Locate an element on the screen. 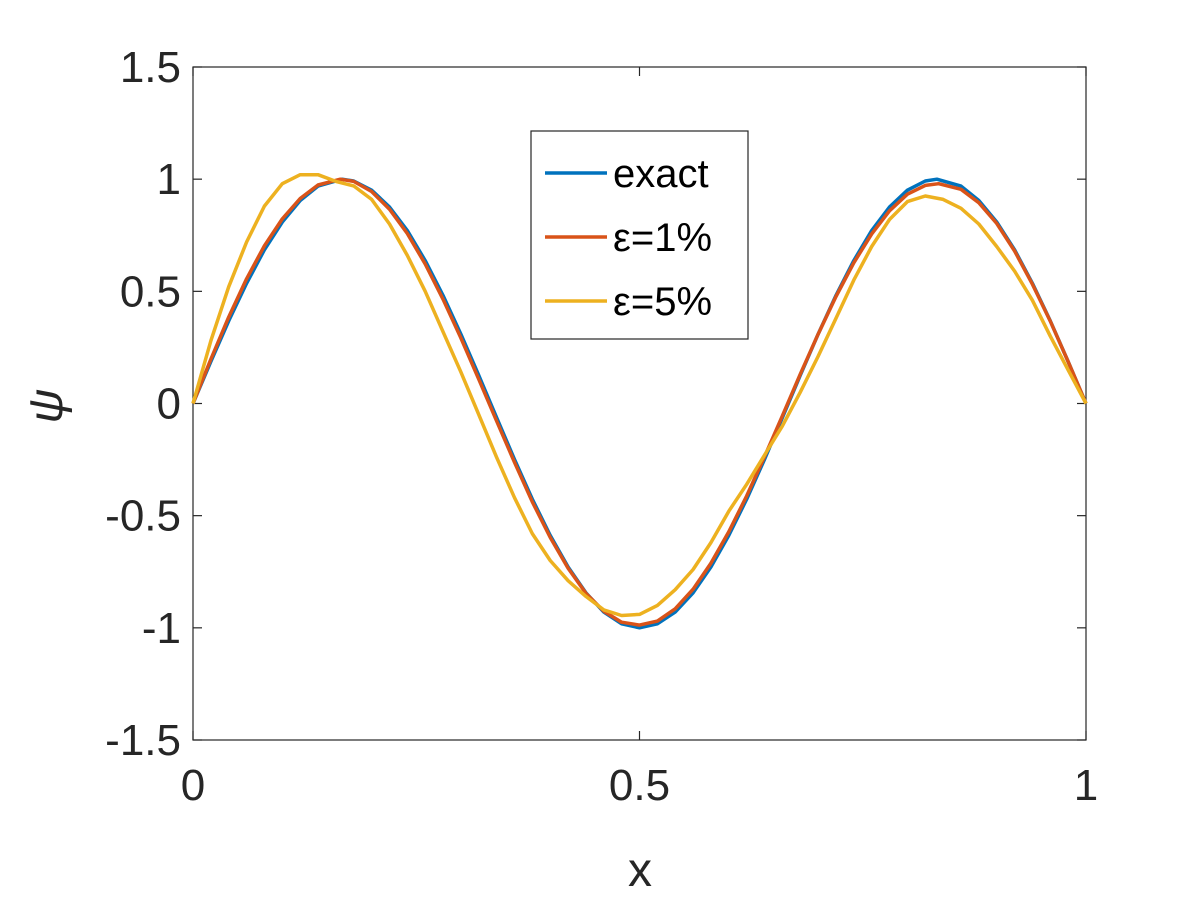 The width and height of the screenshot is (1200, 900). legend-box is located at coordinates (639, 235).